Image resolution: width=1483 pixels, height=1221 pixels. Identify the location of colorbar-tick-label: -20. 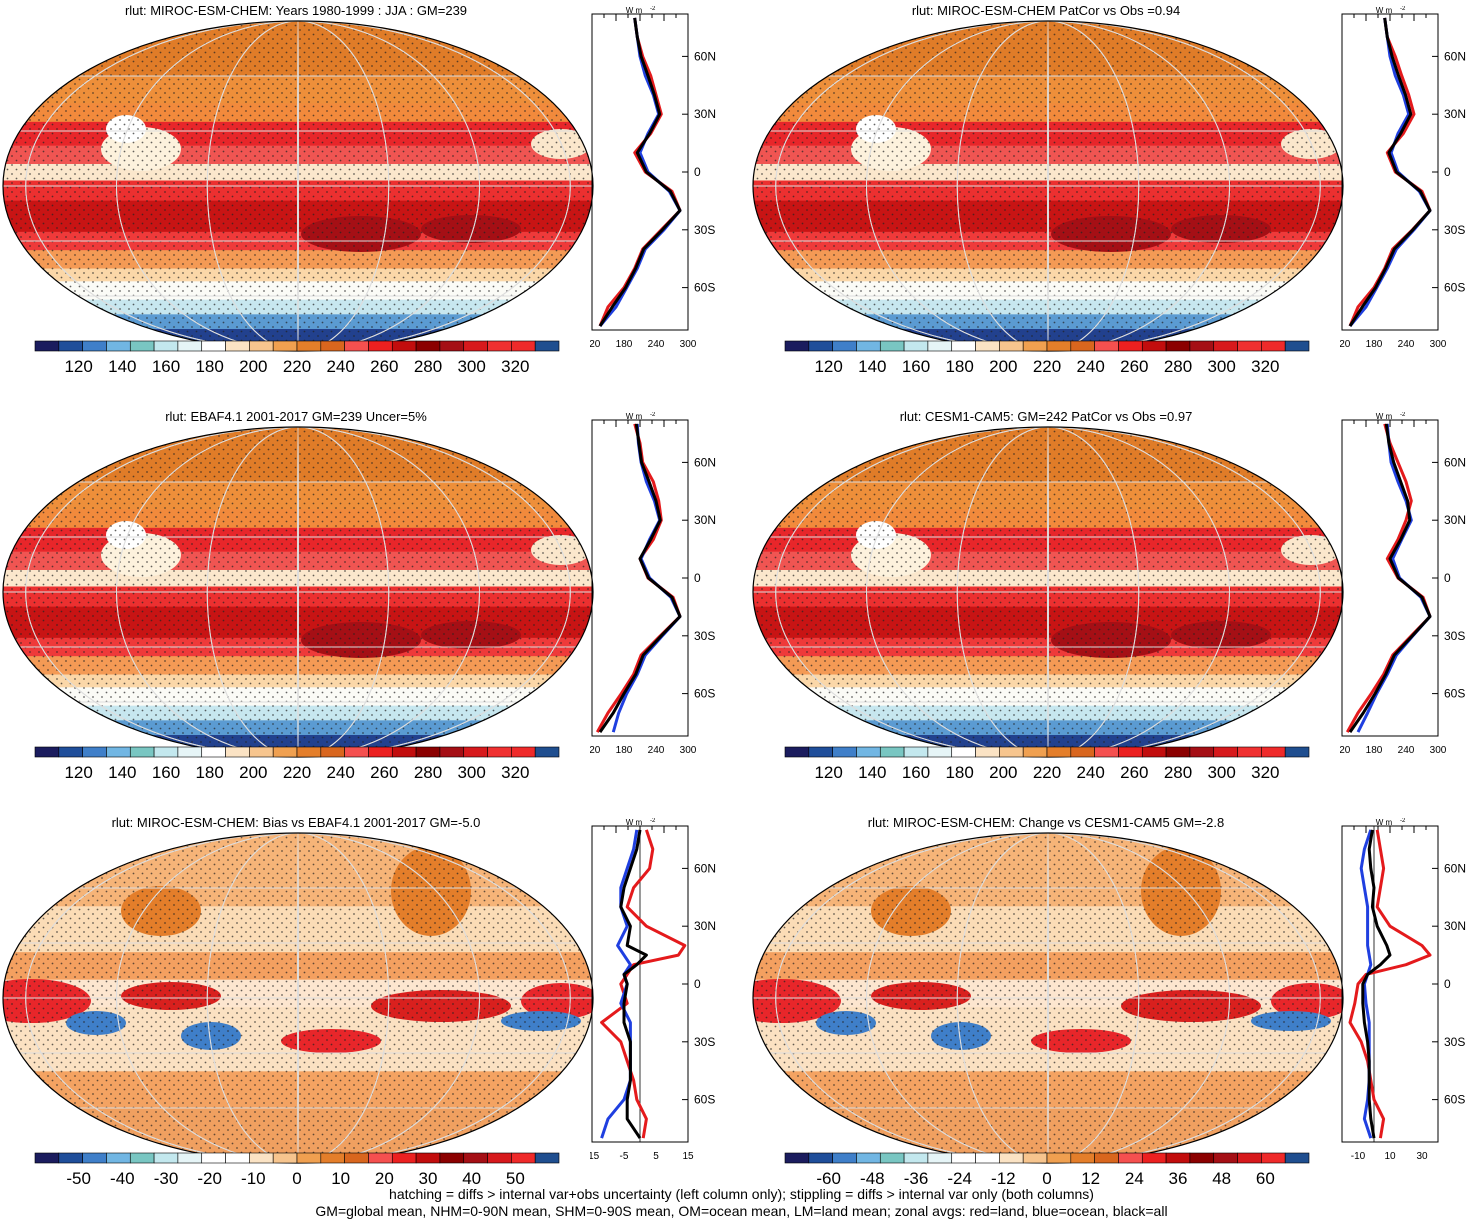
(209, 1178).